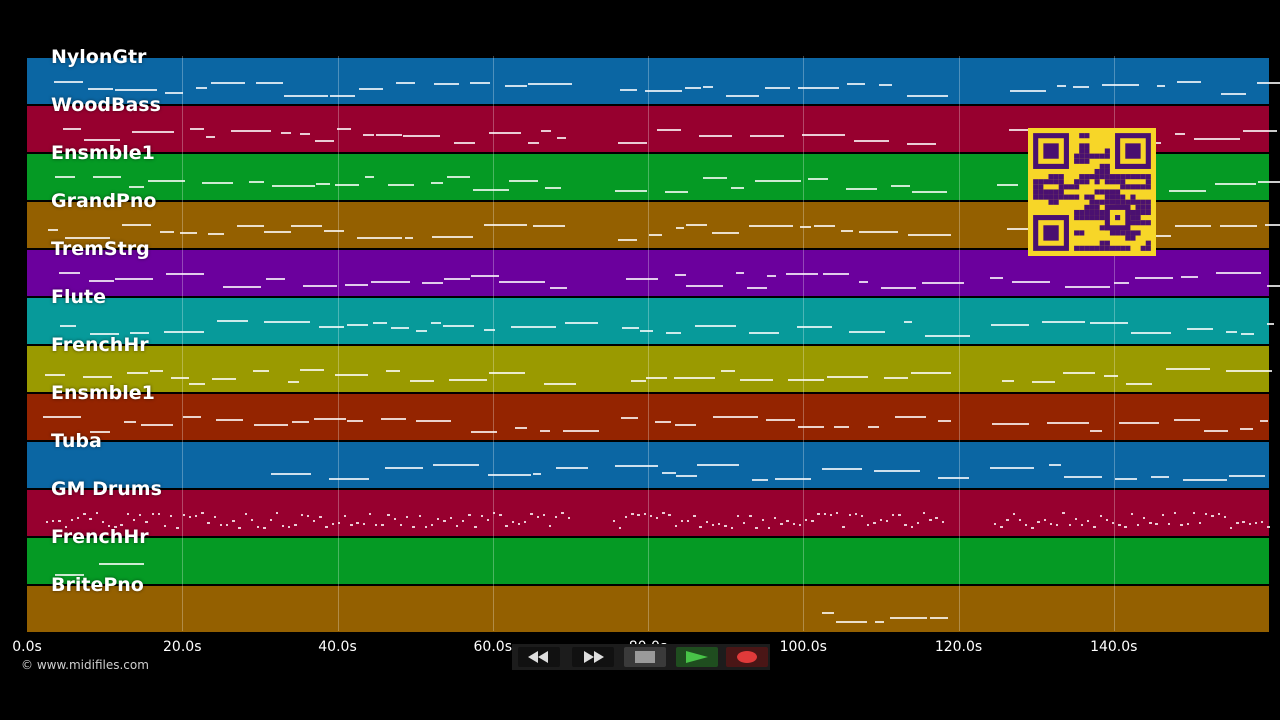  What do you see at coordinates (492, 647) in the screenshot?
I see `time-tick-label: 60.0s` at bounding box center [492, 647].